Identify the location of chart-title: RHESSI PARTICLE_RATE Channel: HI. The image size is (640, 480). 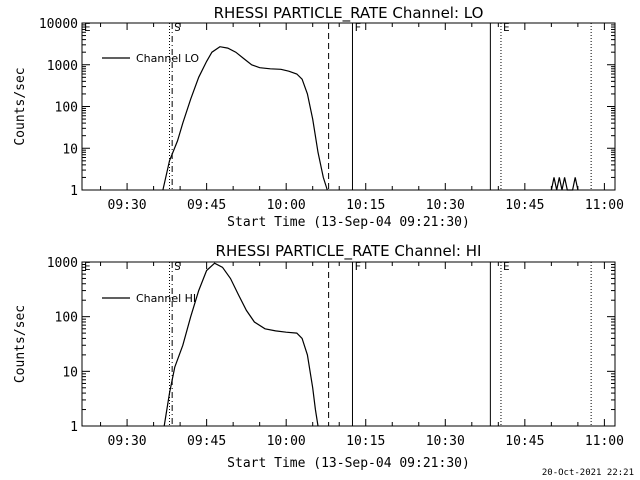
(349, 251).